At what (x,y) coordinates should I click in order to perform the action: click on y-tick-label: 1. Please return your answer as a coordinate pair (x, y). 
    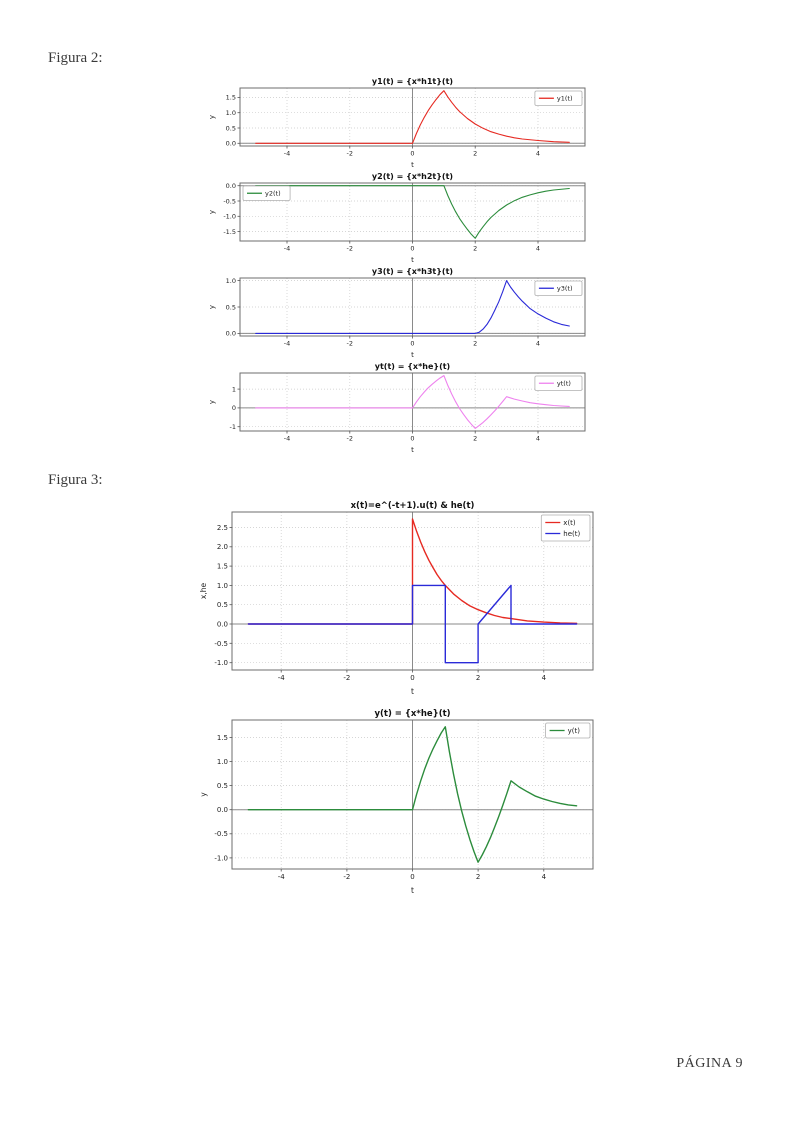
    Looking at the image, I should click on (234, 389).